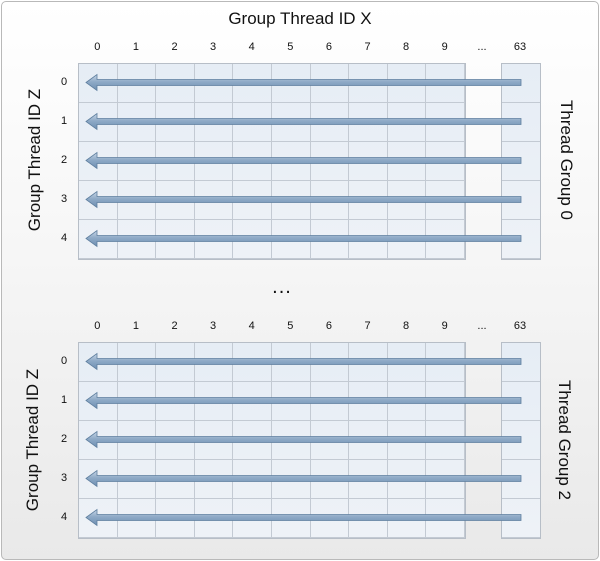  Describe the element at coordinates (300, 18) in the screenshot. I see `x-axis-title: Group Thread ID X` at that location.